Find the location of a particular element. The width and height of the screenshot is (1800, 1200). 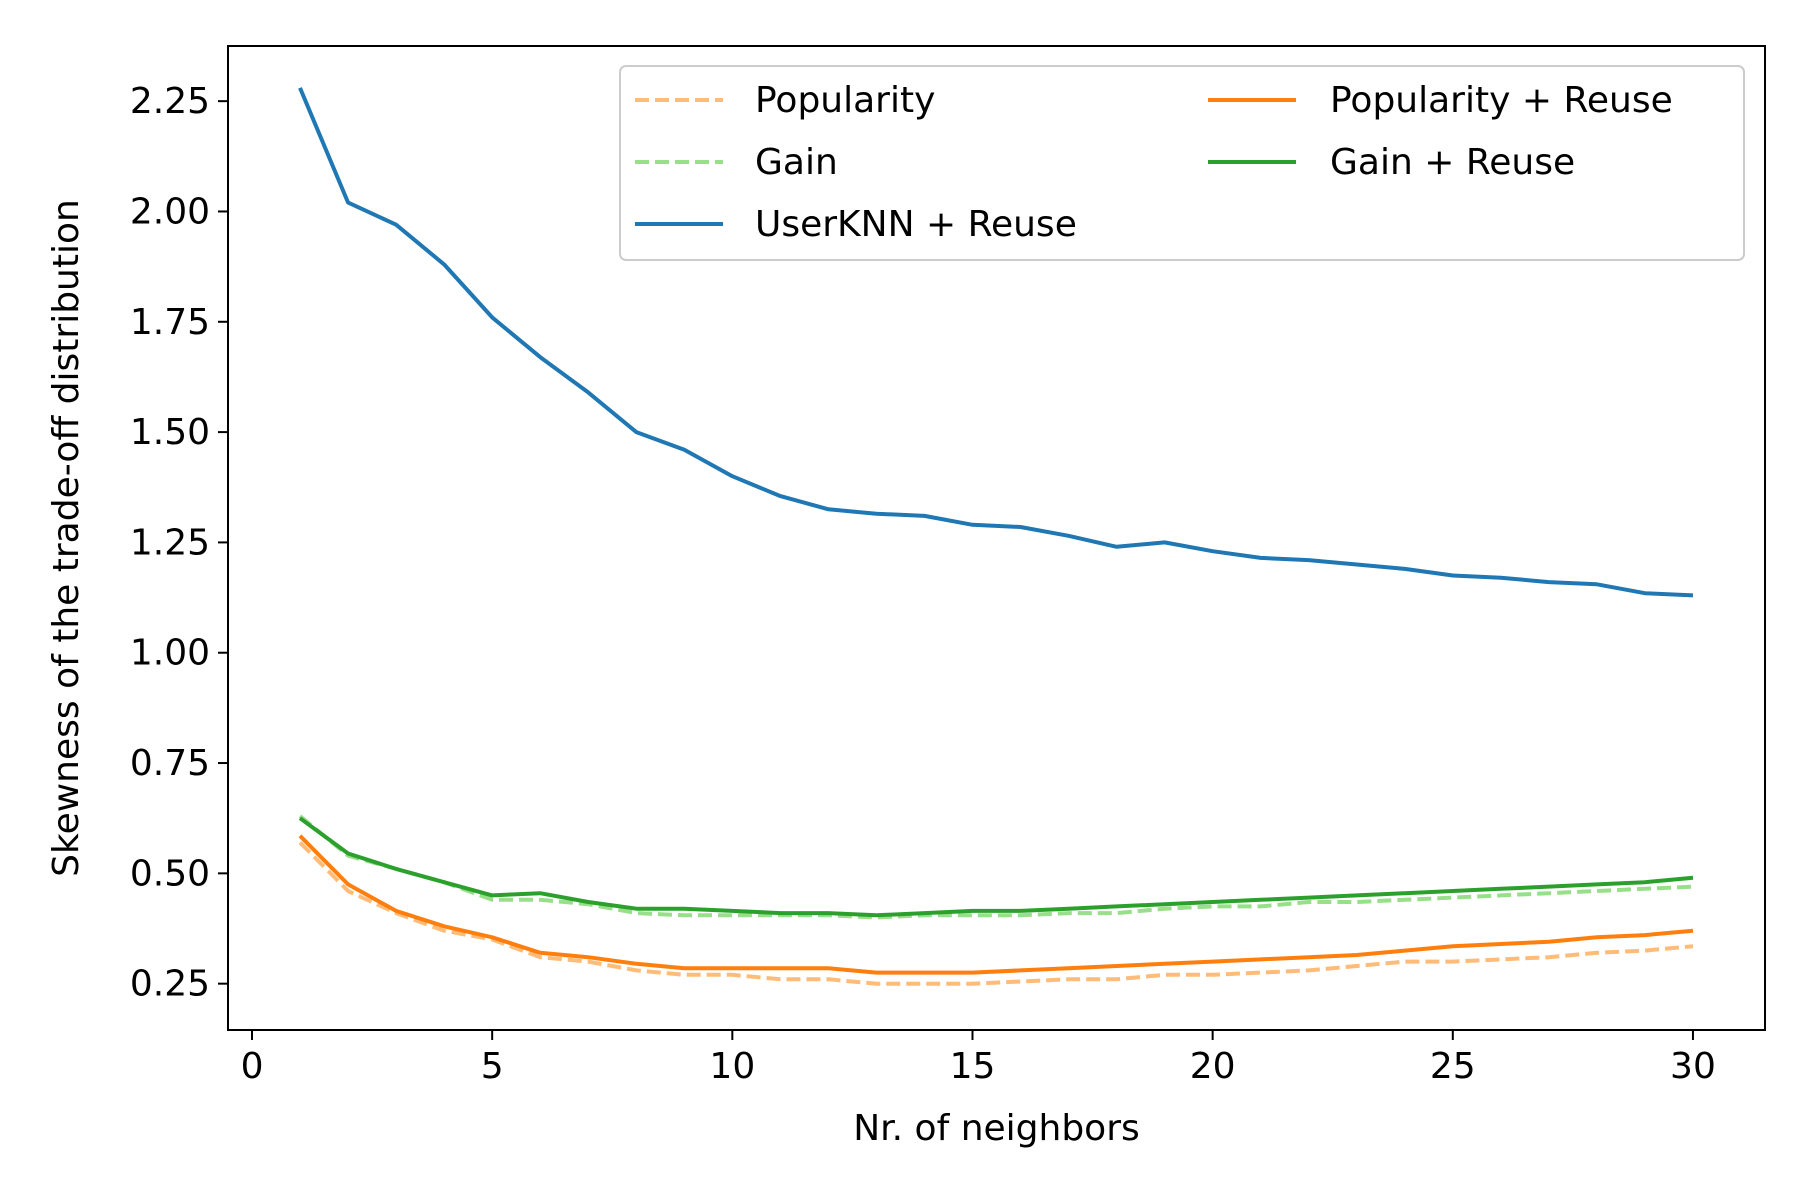

series-line-popularity-reuse is located at coordinates (996, 904).